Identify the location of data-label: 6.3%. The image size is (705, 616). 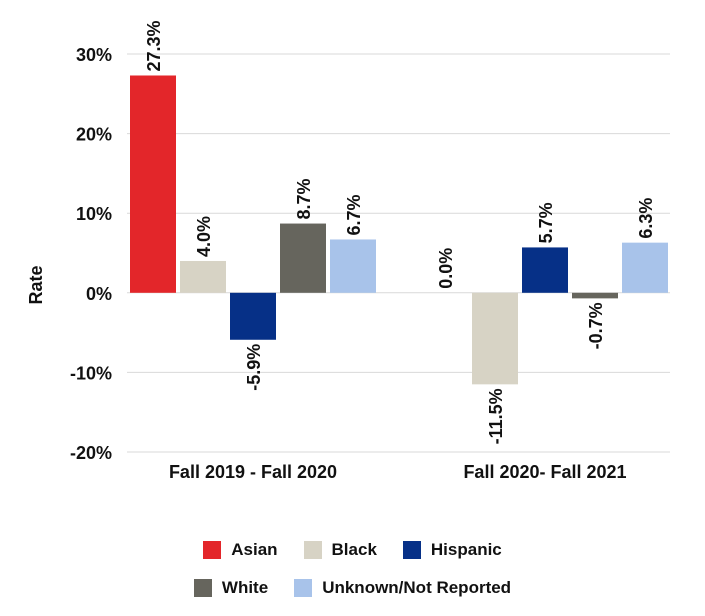
(646, 218).